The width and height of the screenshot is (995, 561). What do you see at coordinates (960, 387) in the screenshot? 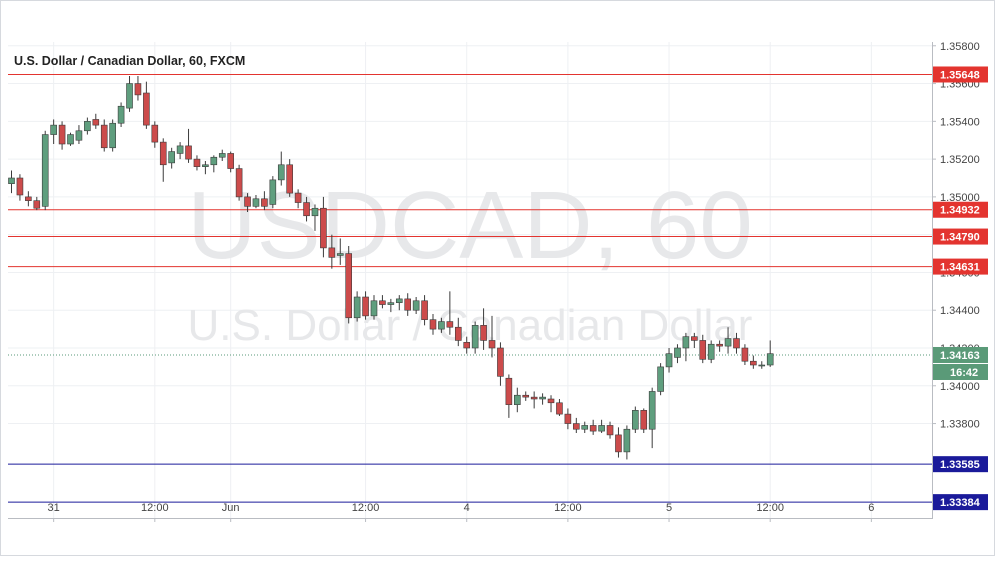
I see `y-tick-label: 1.34000` at bounding box center [960, 387].